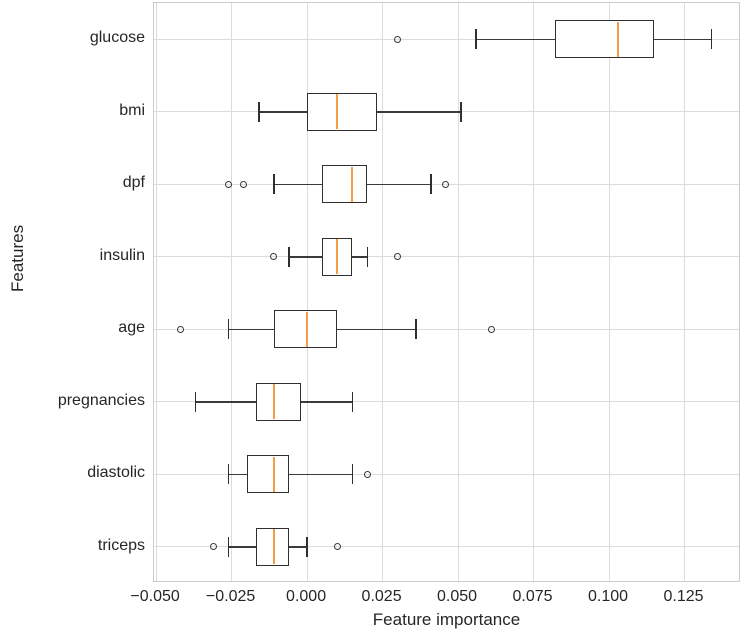 Image resolution: width=746 pixels, height=636 pixels. Describe the element at coordinates (683, 596) in the screenshot. I see `x-tick-label: 0.125` at that location.